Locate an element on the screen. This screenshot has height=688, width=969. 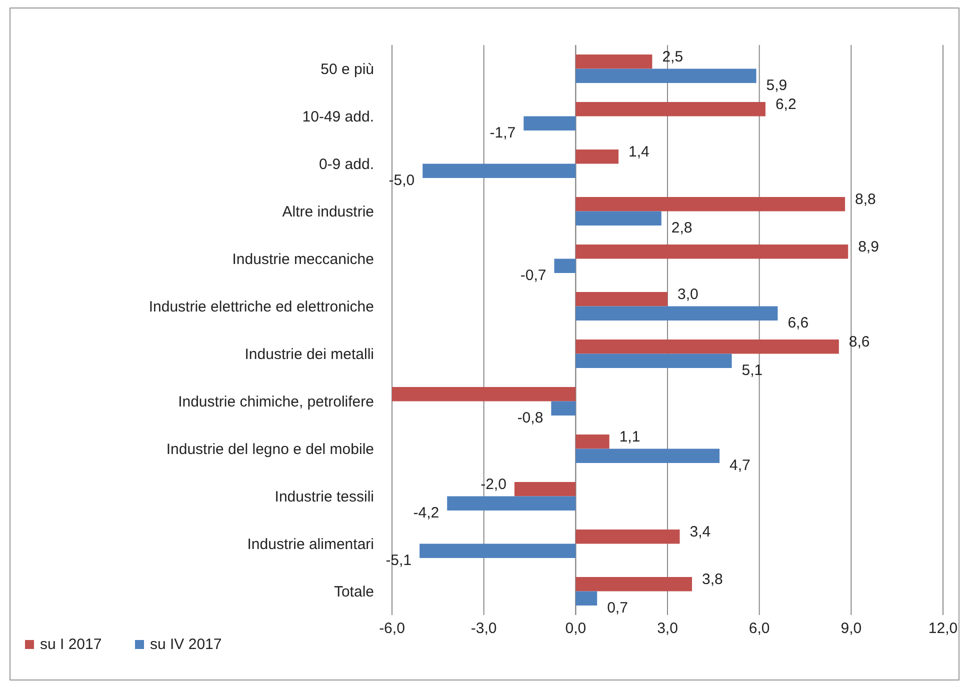
data-label: 8,6 is located at coordinates (859, 342).